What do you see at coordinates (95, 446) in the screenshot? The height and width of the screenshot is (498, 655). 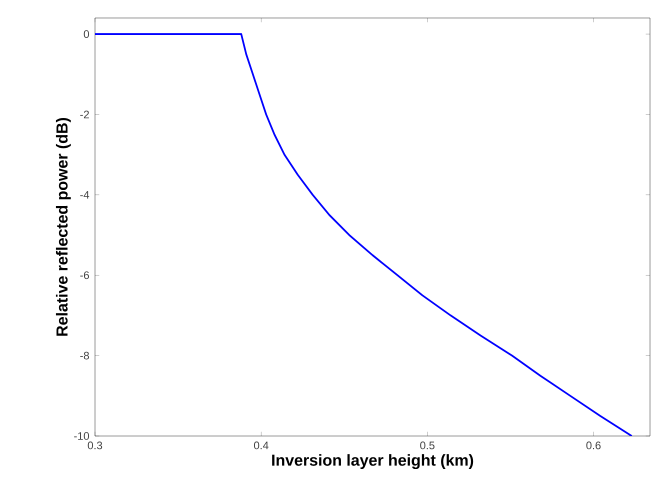 I see `x-tick-label: 0.3` at bounding box center [95, 446].